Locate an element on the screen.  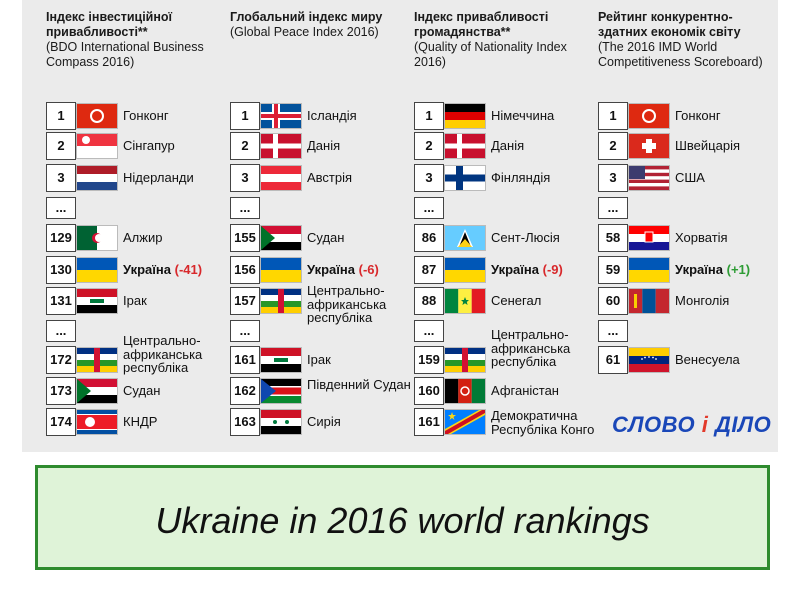
list-item: 129 Алжир is located at coordinates (136, 238).